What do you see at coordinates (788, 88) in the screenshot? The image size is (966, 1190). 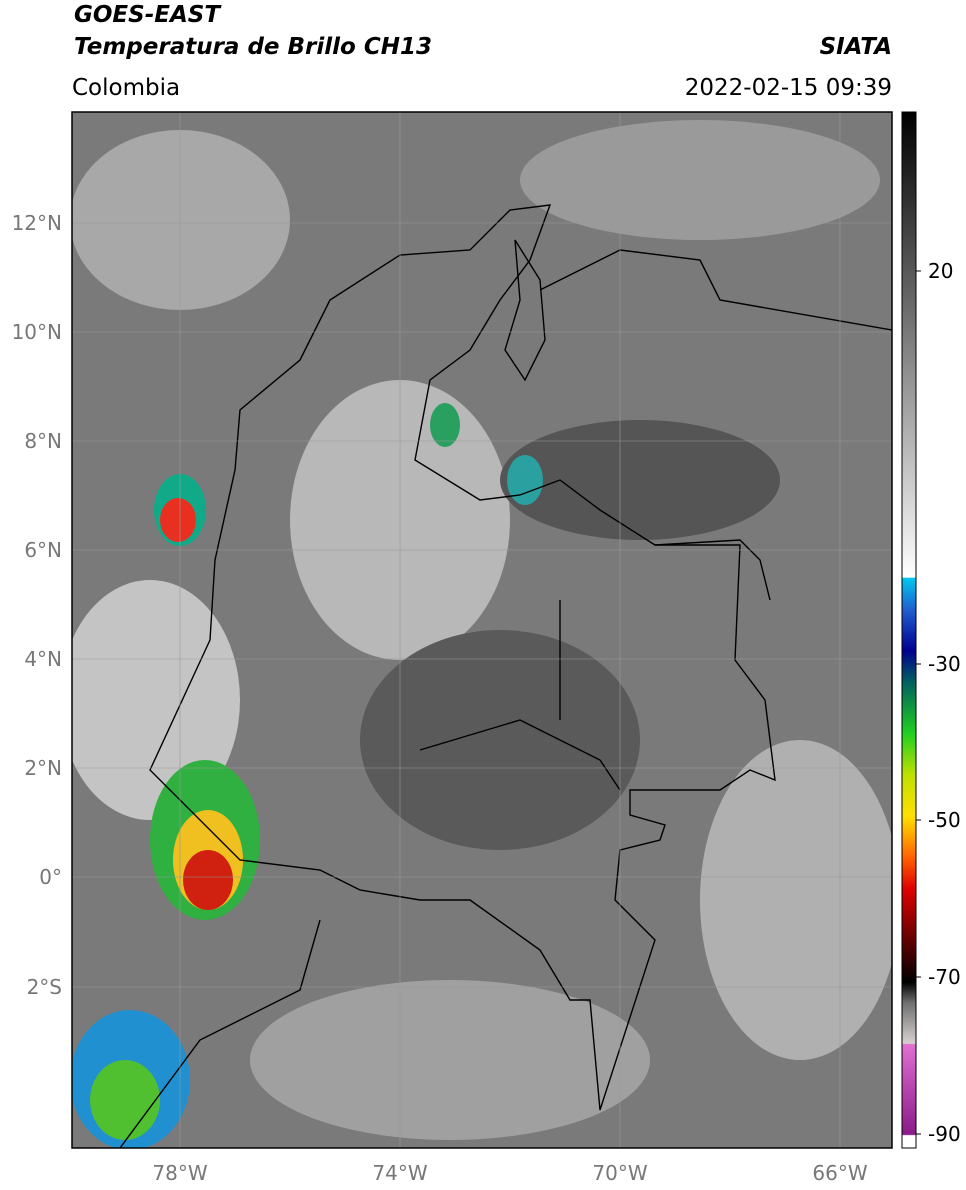 I see `datetime: 2022-02-15 09:39` at bounding box center [788, 88].